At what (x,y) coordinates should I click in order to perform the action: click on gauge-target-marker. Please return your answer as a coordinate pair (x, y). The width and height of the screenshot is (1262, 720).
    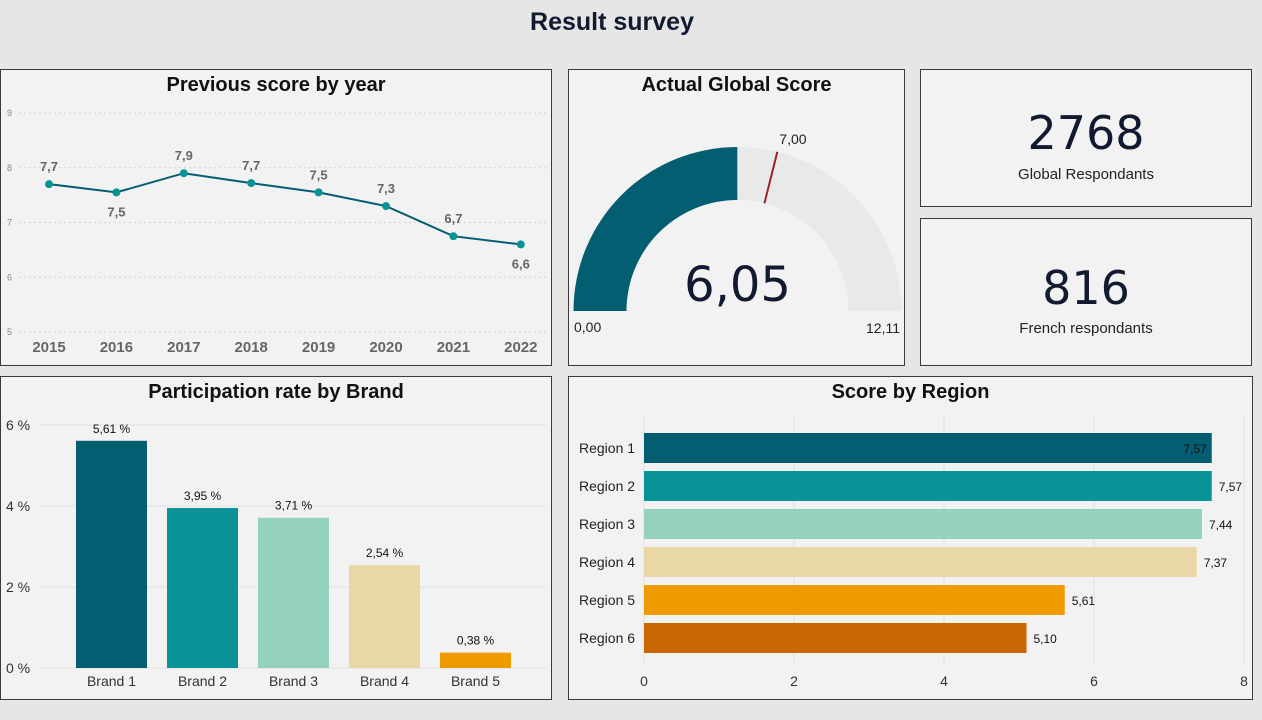
    Looking at the image, I should click on (771, 177).